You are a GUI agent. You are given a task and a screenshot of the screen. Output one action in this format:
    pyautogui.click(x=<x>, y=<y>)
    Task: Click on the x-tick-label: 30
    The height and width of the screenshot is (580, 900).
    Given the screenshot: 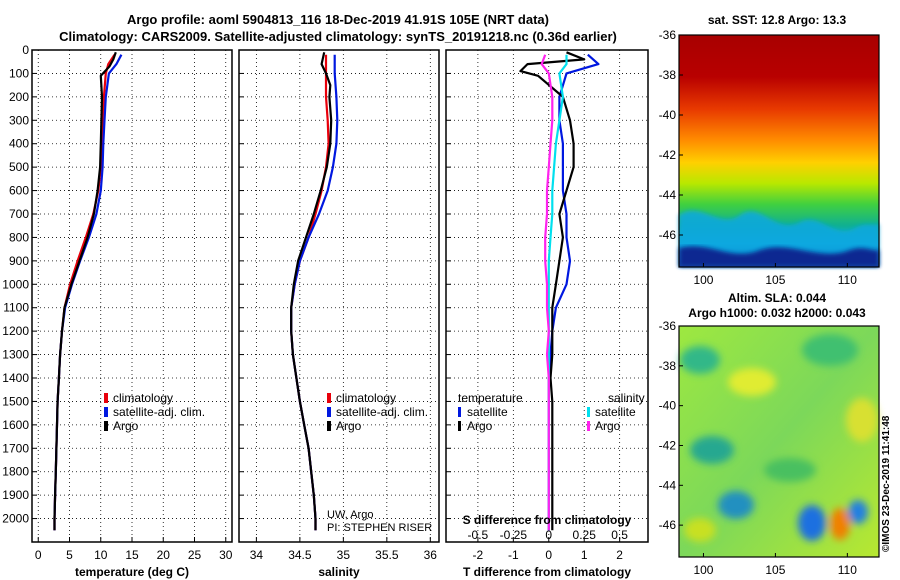 What is the action you would take?
    pyautogui.click(x=226, y=555)
    